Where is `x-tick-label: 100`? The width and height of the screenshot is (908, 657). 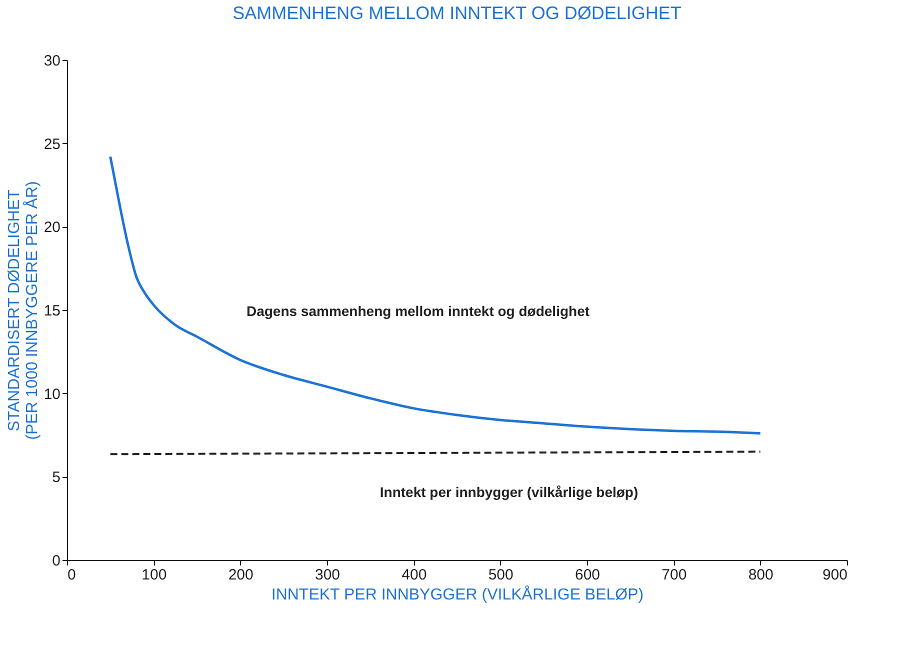 x-tick-label: 100 is located at coordinates (154, 575).